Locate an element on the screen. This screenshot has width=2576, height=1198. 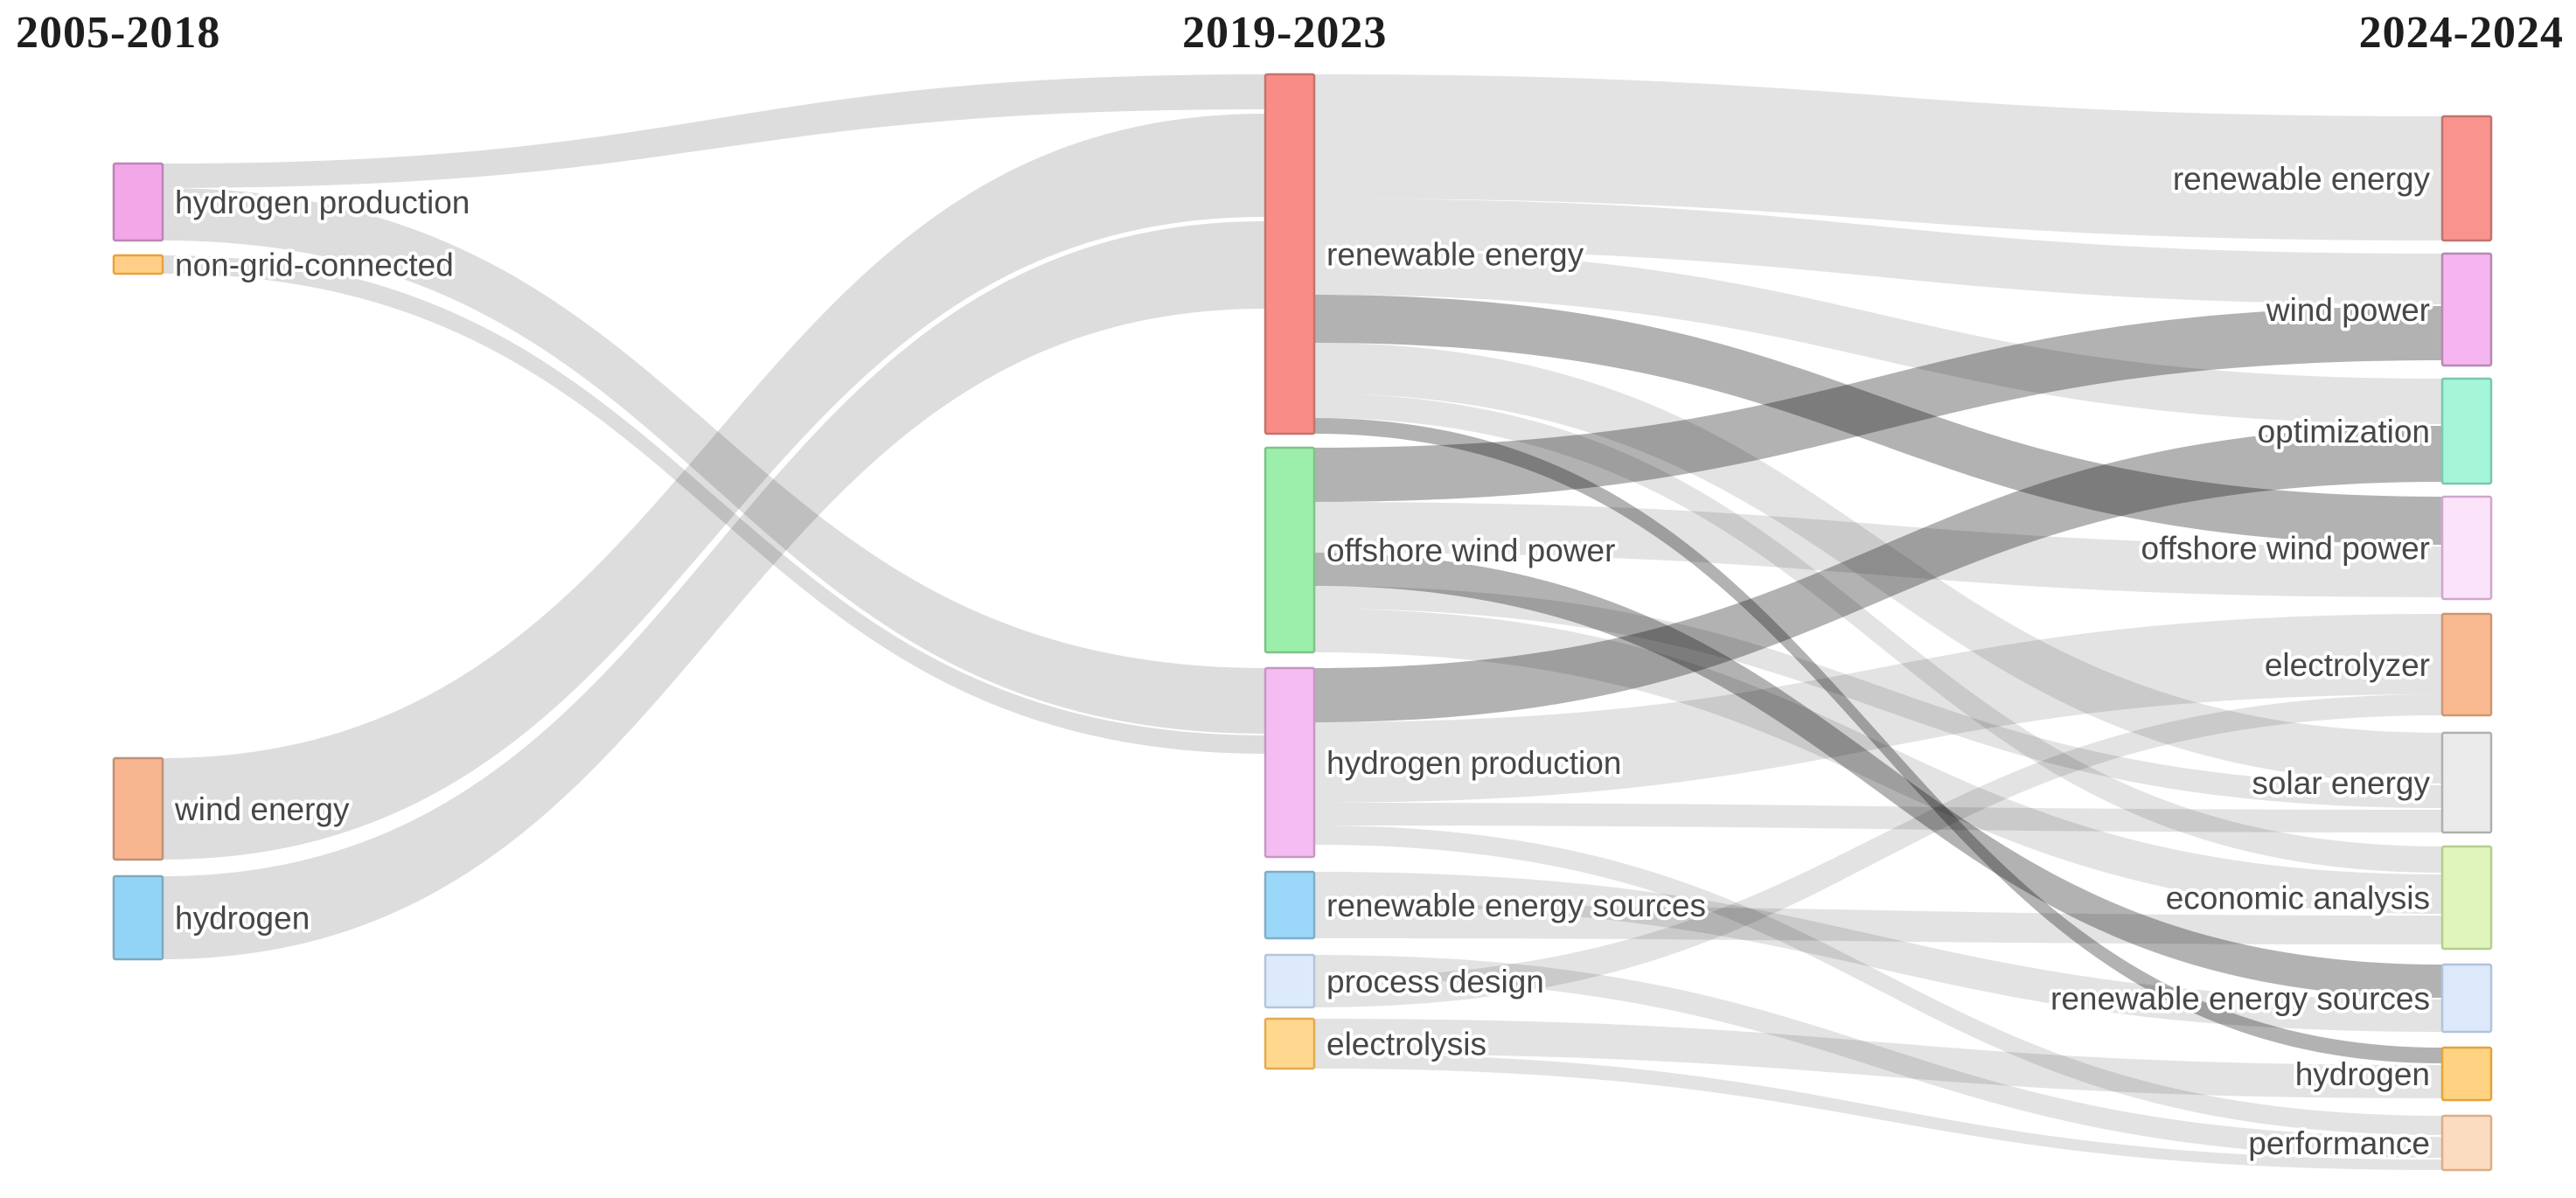
sankey-node-r-renewable-energy-sources is located at coordinates (2466, 999).